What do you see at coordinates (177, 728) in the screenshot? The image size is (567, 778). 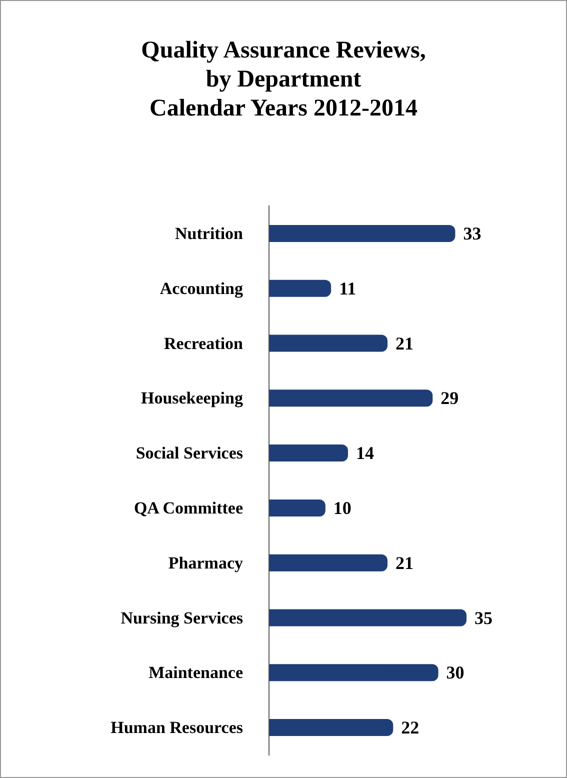 I see `y-tick-label: Human Resources` at bounding box center [177, 728].